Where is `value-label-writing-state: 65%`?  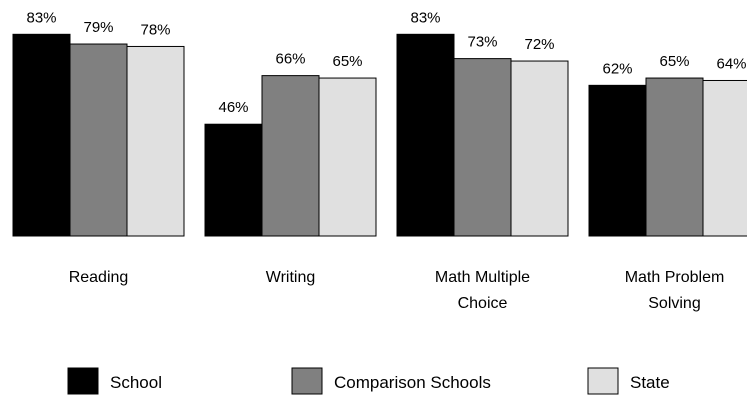
value-label-writing-state: 65% is located at coordinates (347, 61).